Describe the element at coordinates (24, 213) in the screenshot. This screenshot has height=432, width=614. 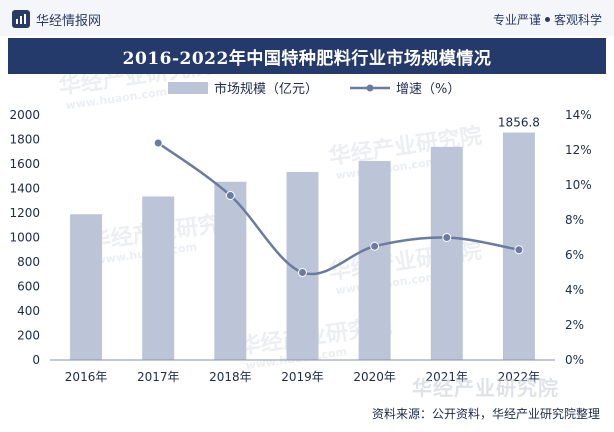
I see `y-left-tick-label: 1200` at that location.